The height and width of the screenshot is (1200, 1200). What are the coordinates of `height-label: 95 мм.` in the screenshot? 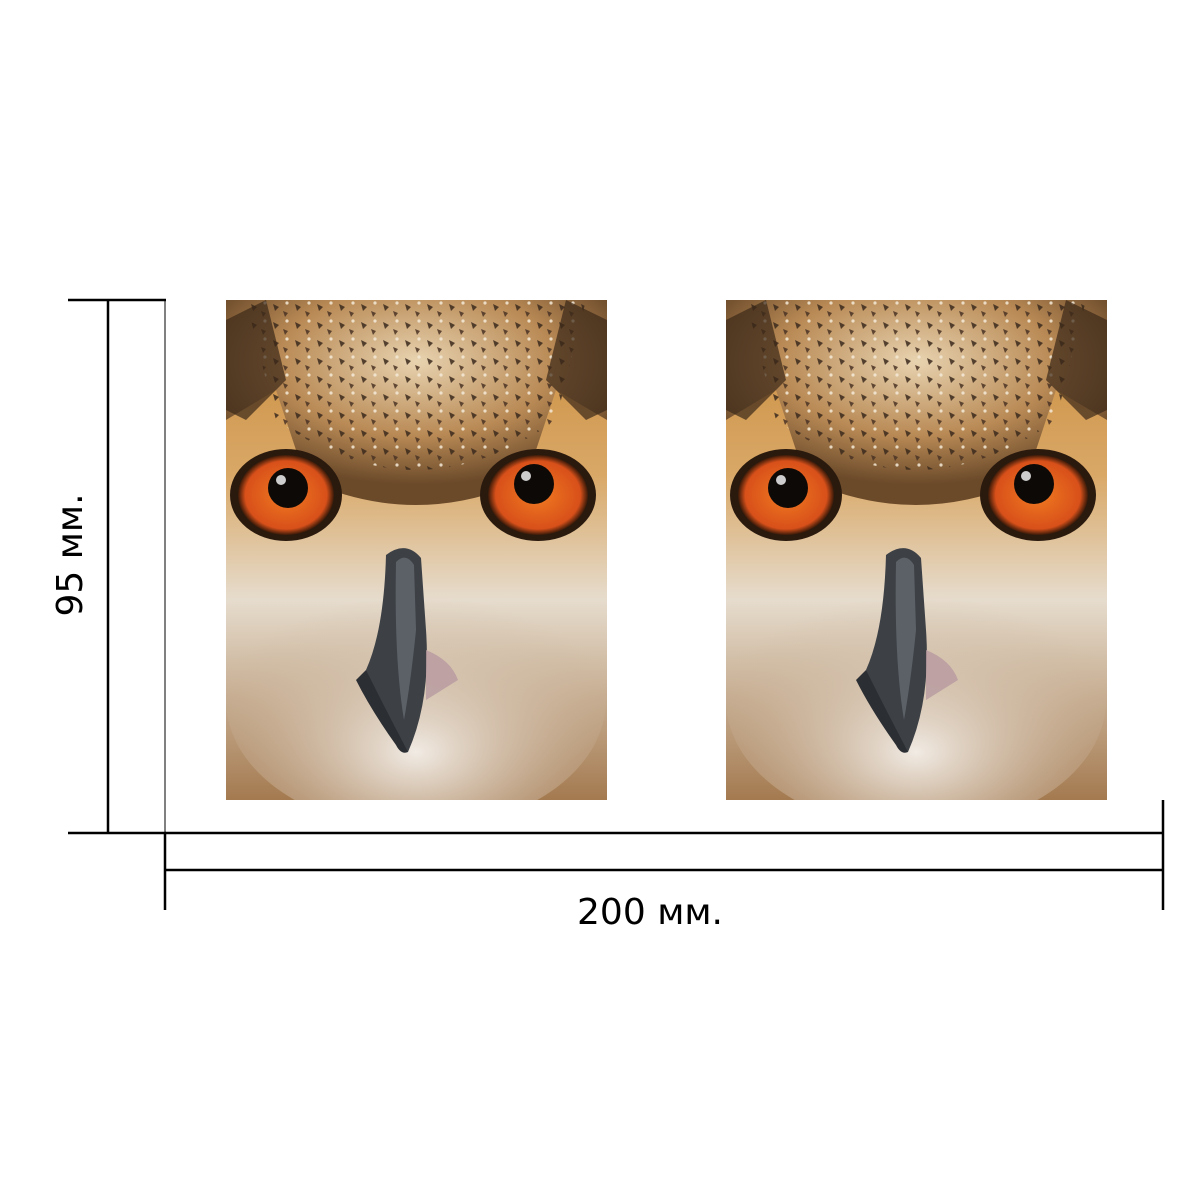 It's located at (70, 554).